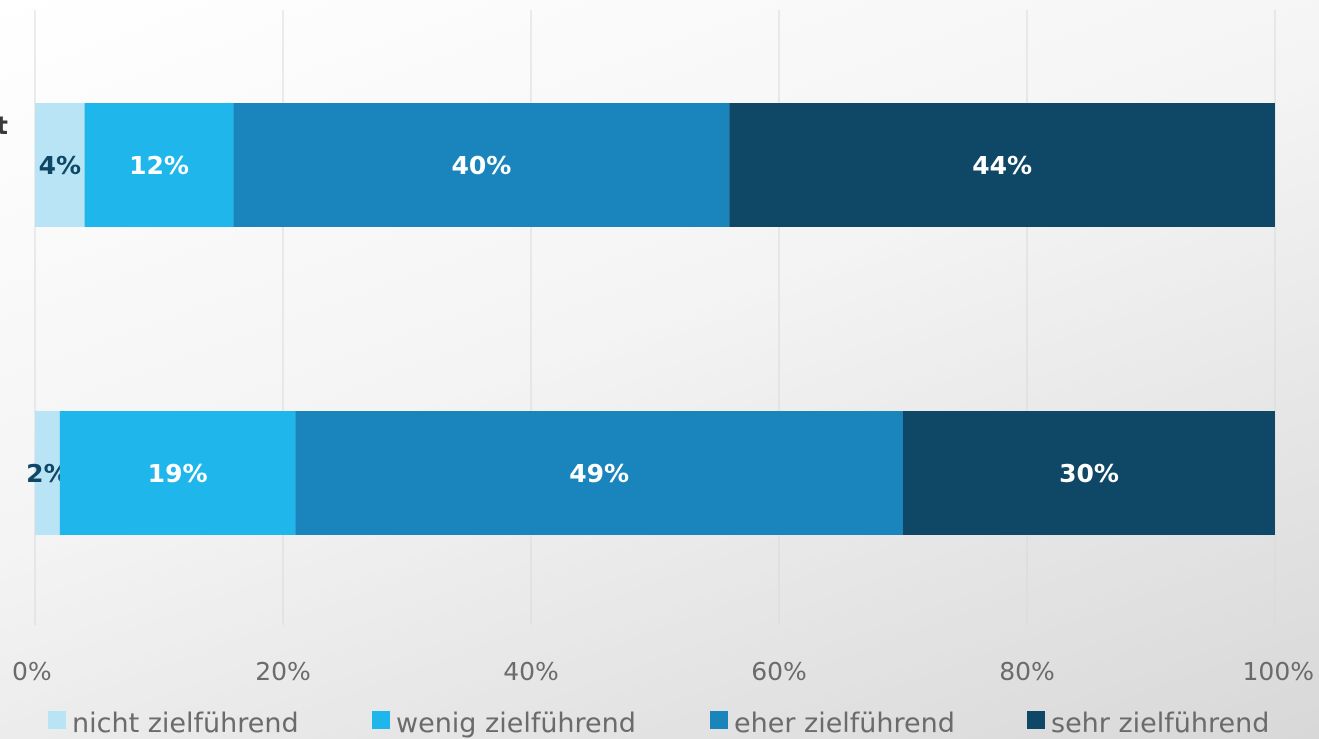 The width and height of the screenshot is (1319, 739). What do you see at coordinates (516, 723) in the screenshot?
I see `legend-label: wenig zielführend` at bounding box center [516, 723].